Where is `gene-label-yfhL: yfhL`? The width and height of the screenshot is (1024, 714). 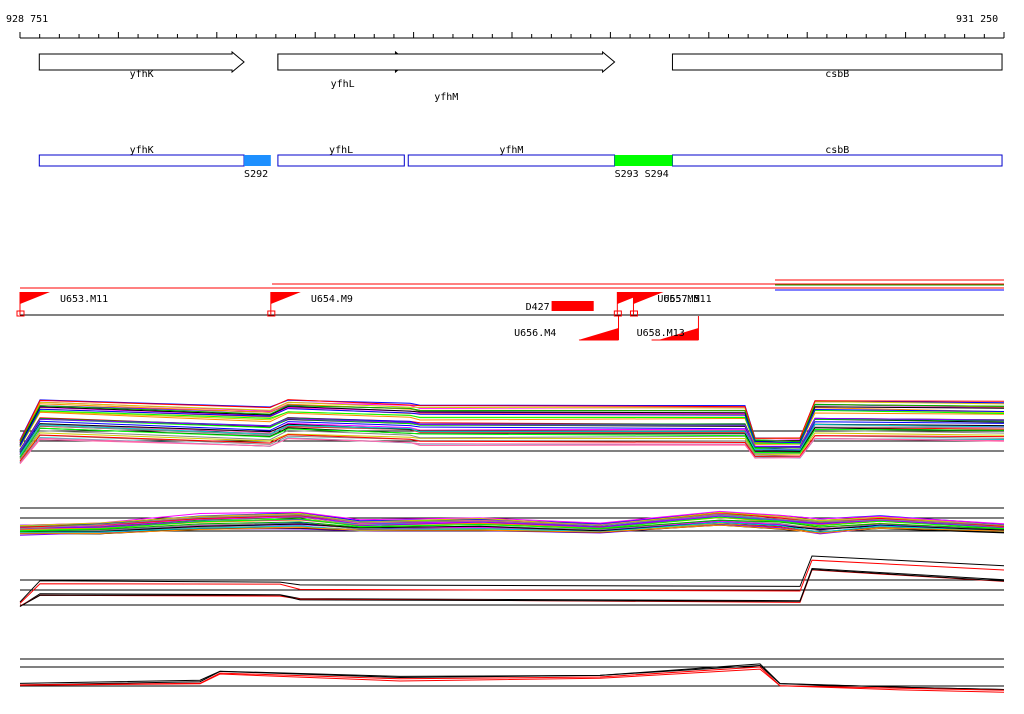
gene-label-yfhL: yfhL is located at coordinates (343, 84).